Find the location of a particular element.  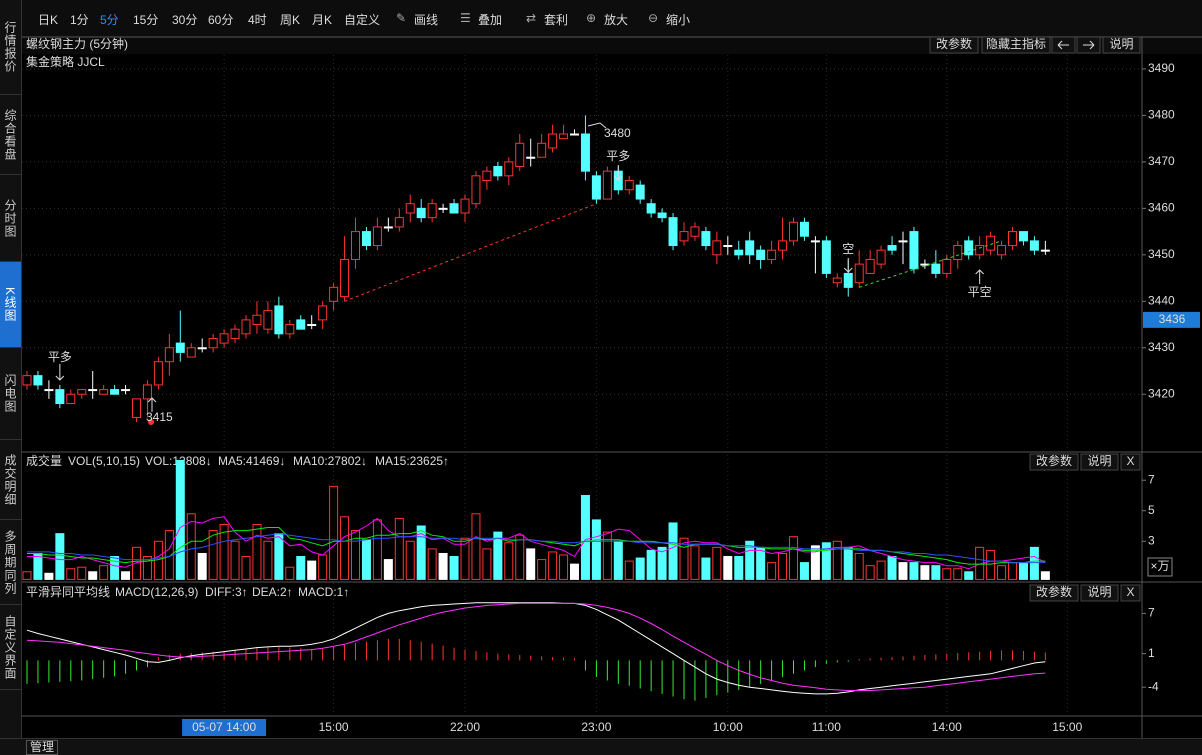

x-tick-label: 05-07 14:00 is located at coordinates (224, 727).